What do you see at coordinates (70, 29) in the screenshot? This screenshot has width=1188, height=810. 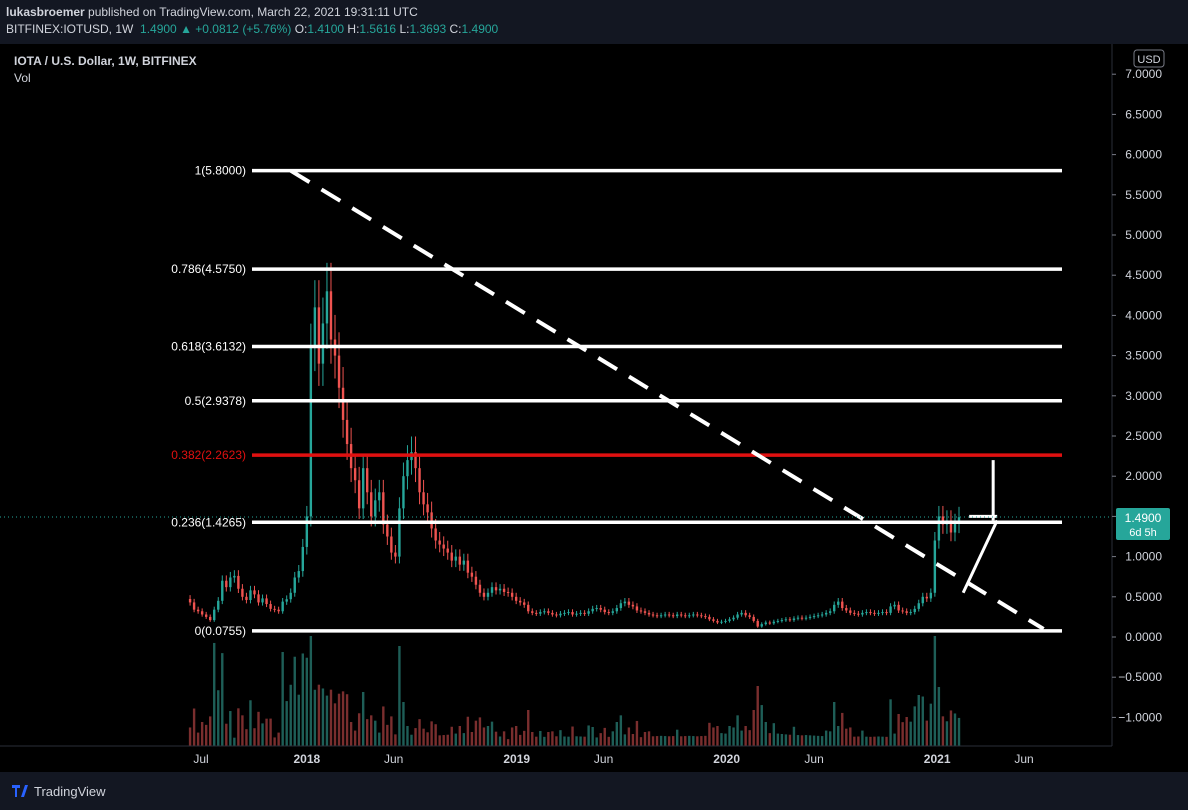 I see `symbol-text: BITFINEX:IOTUSD, 1W` at bounding box center [70, 29].